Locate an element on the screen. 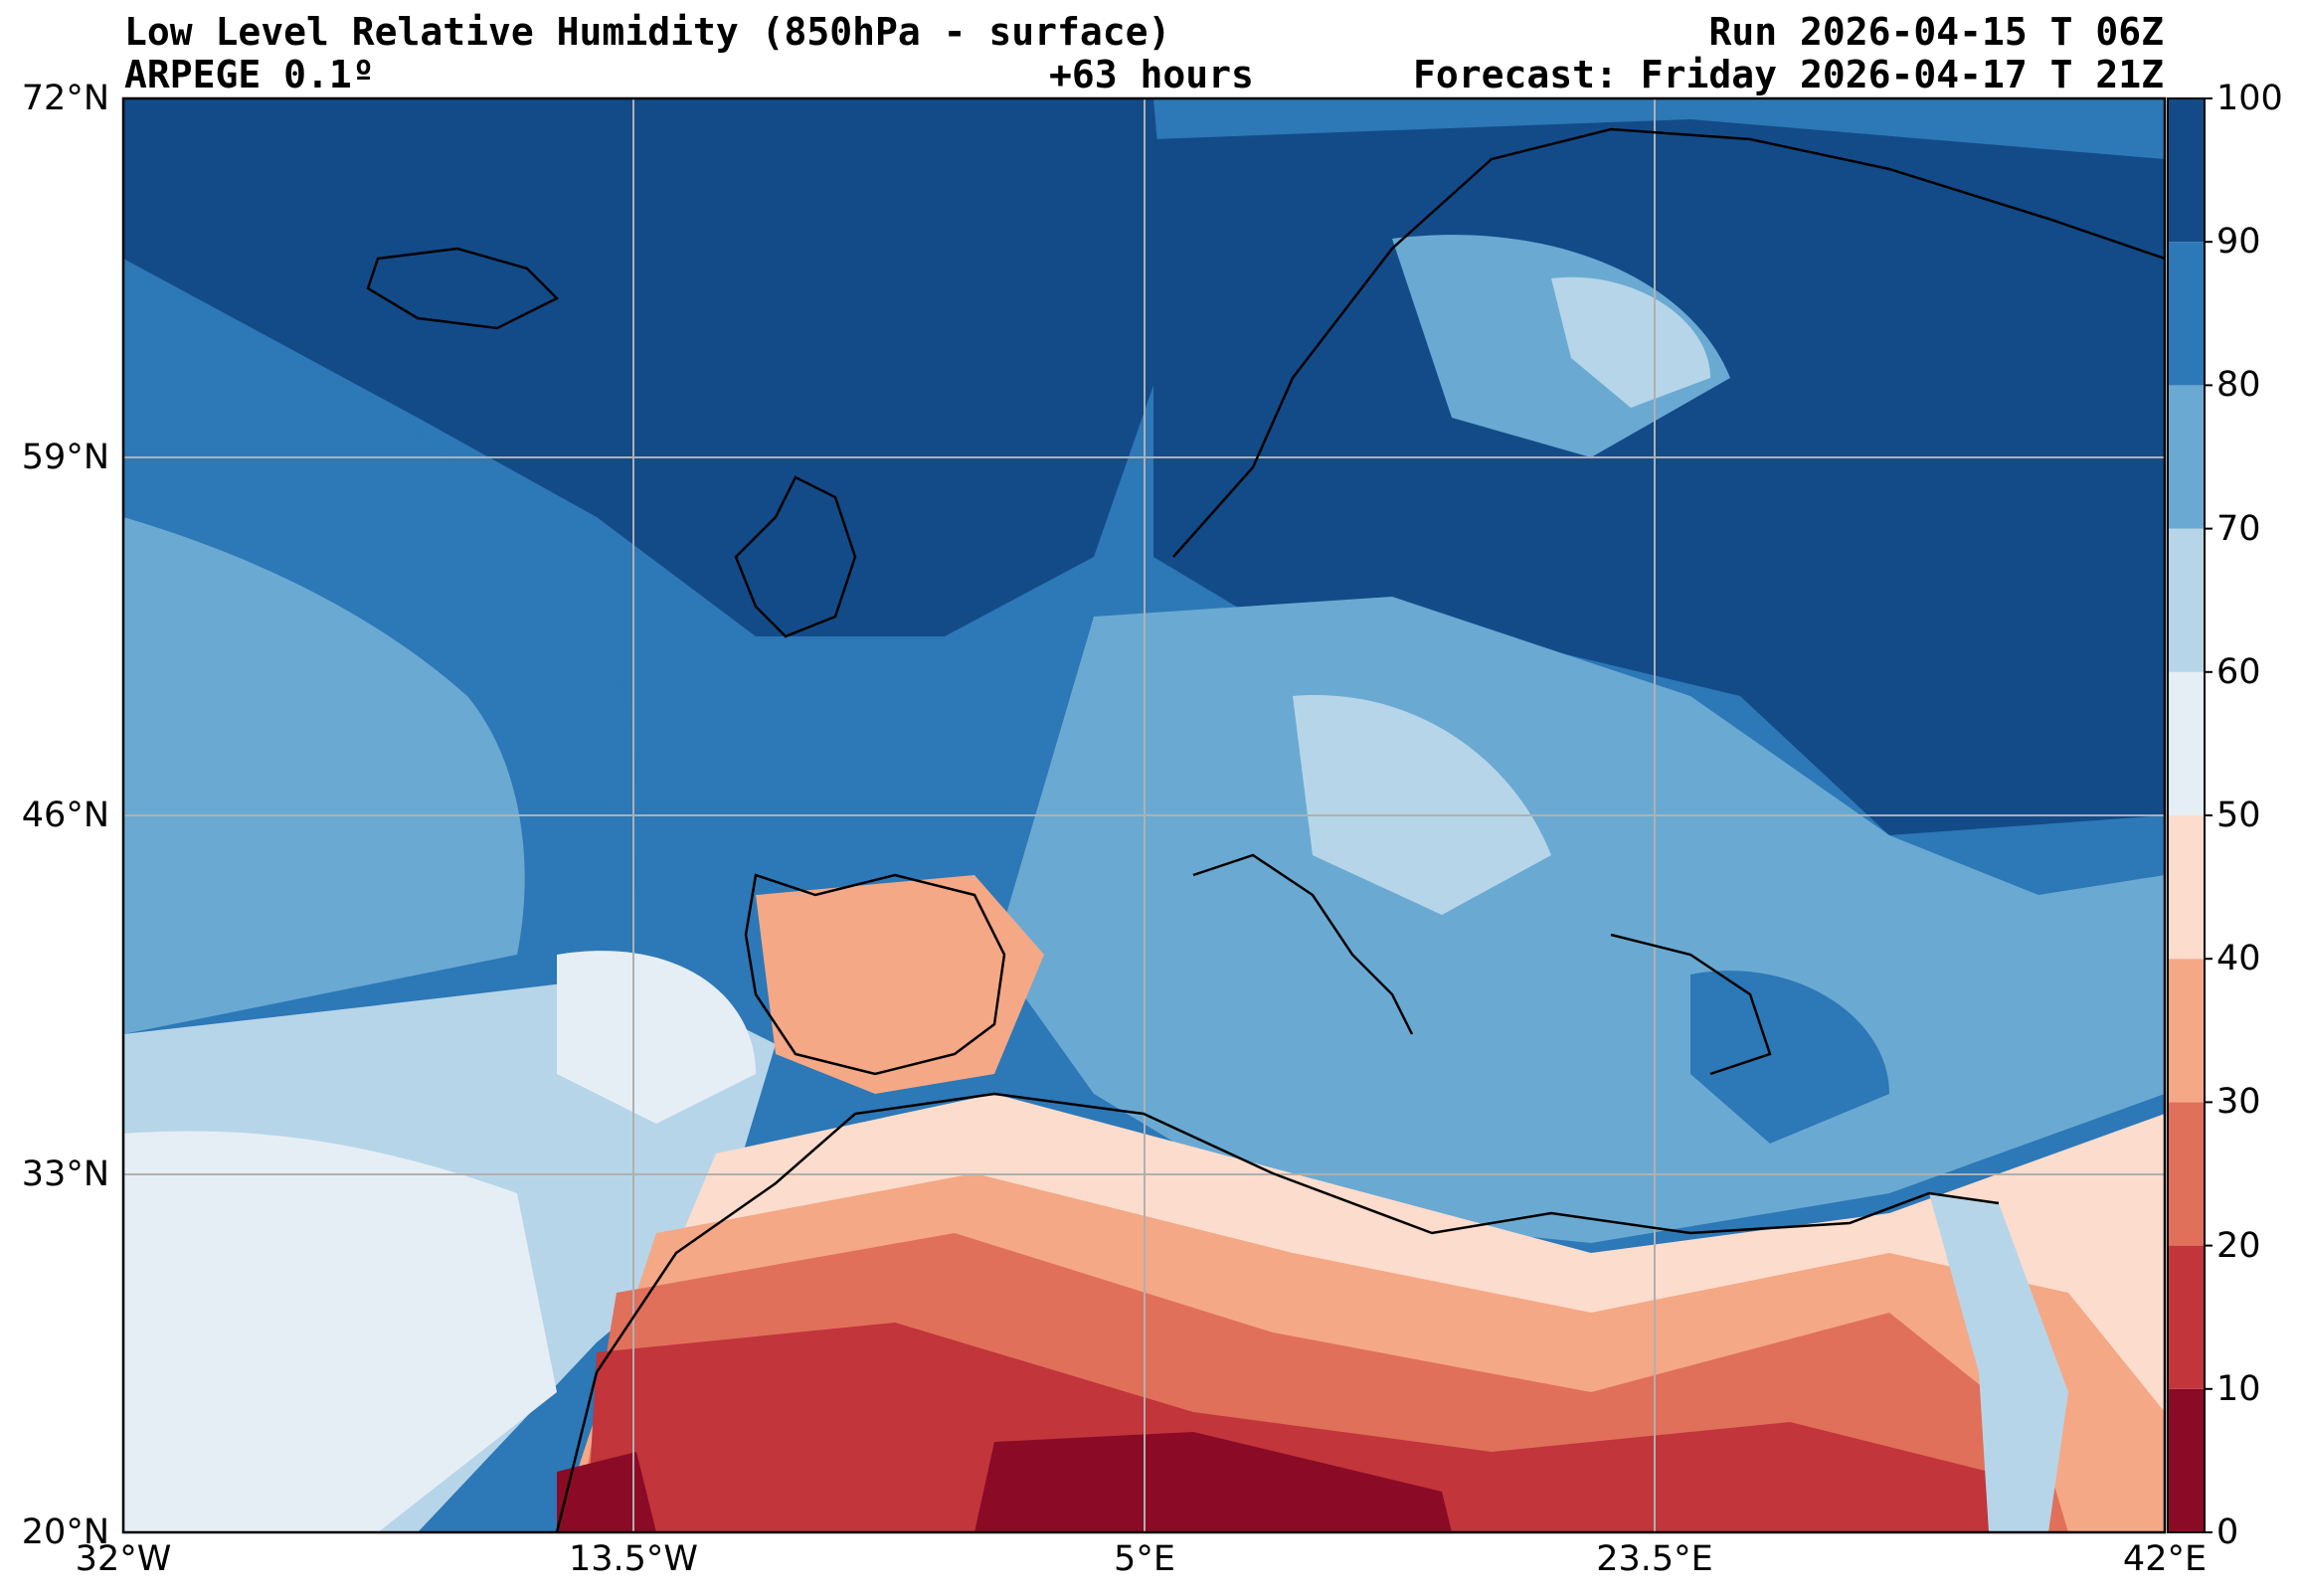  colorbar-tick-label: 20 is located at coordinates (2238, 1246).